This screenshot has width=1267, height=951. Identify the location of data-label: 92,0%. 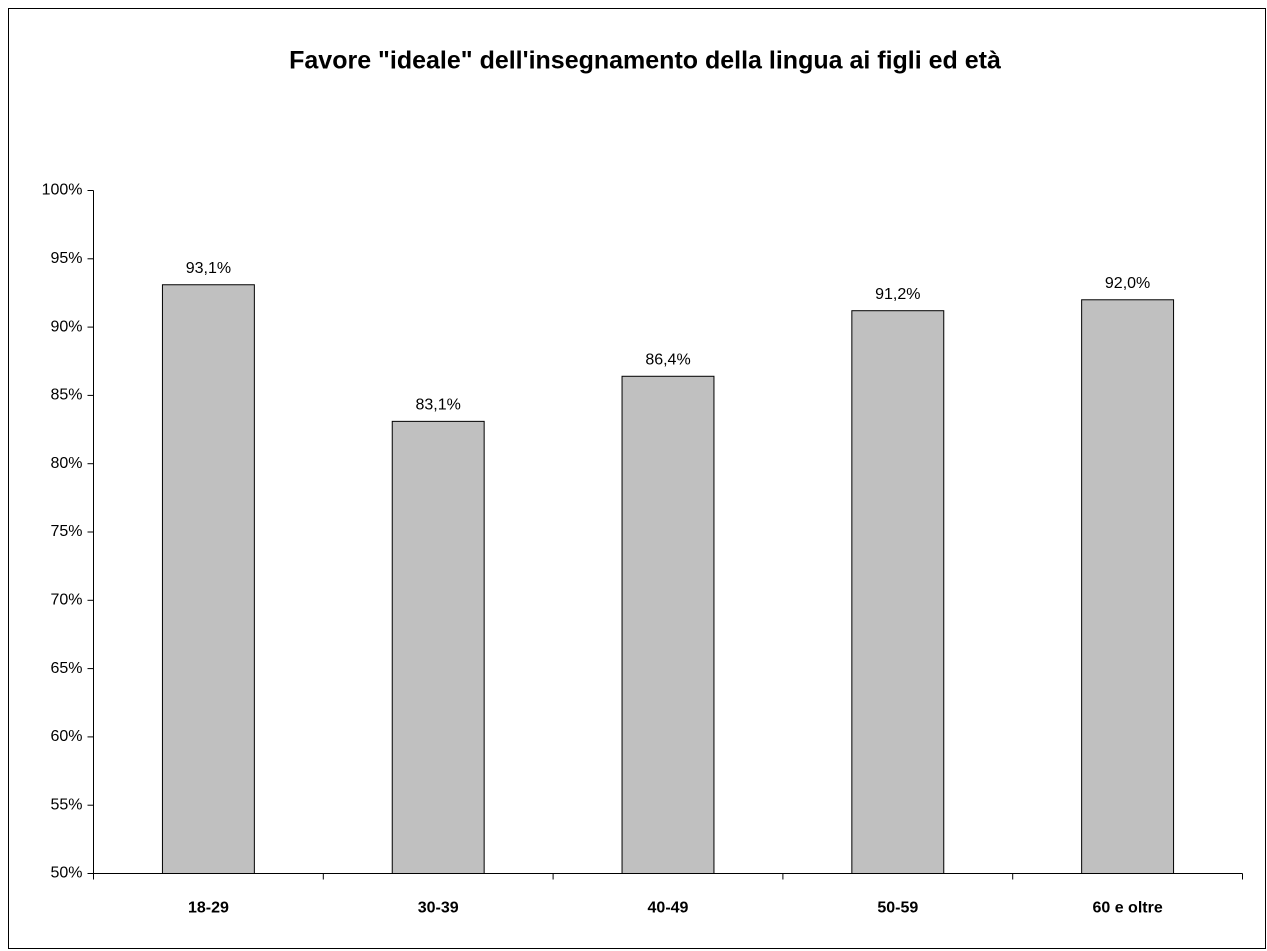
(1127, 283).